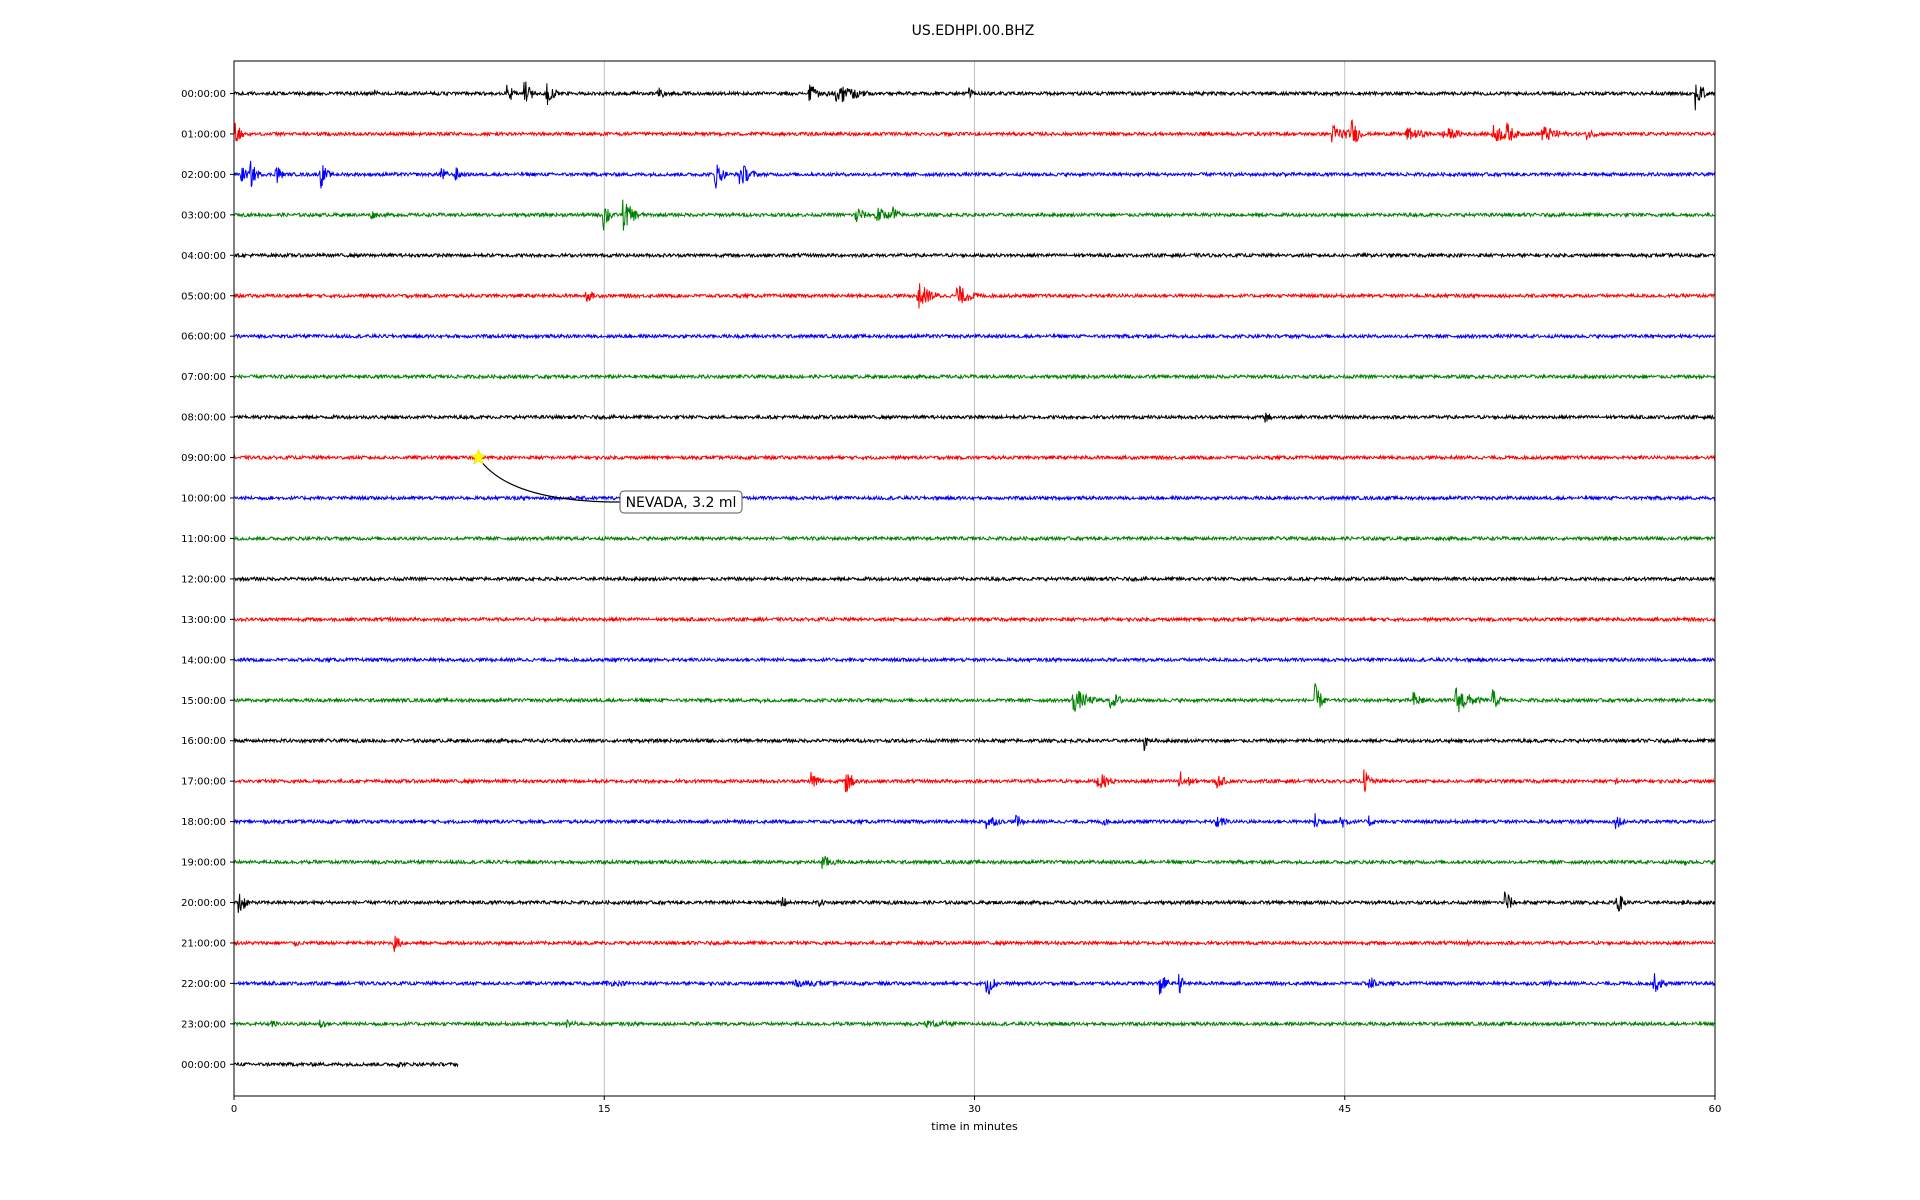 Image resolution: width=1920 pixels, height=1200 pixels. I want to click on event-star-icon, so click(478, 456).